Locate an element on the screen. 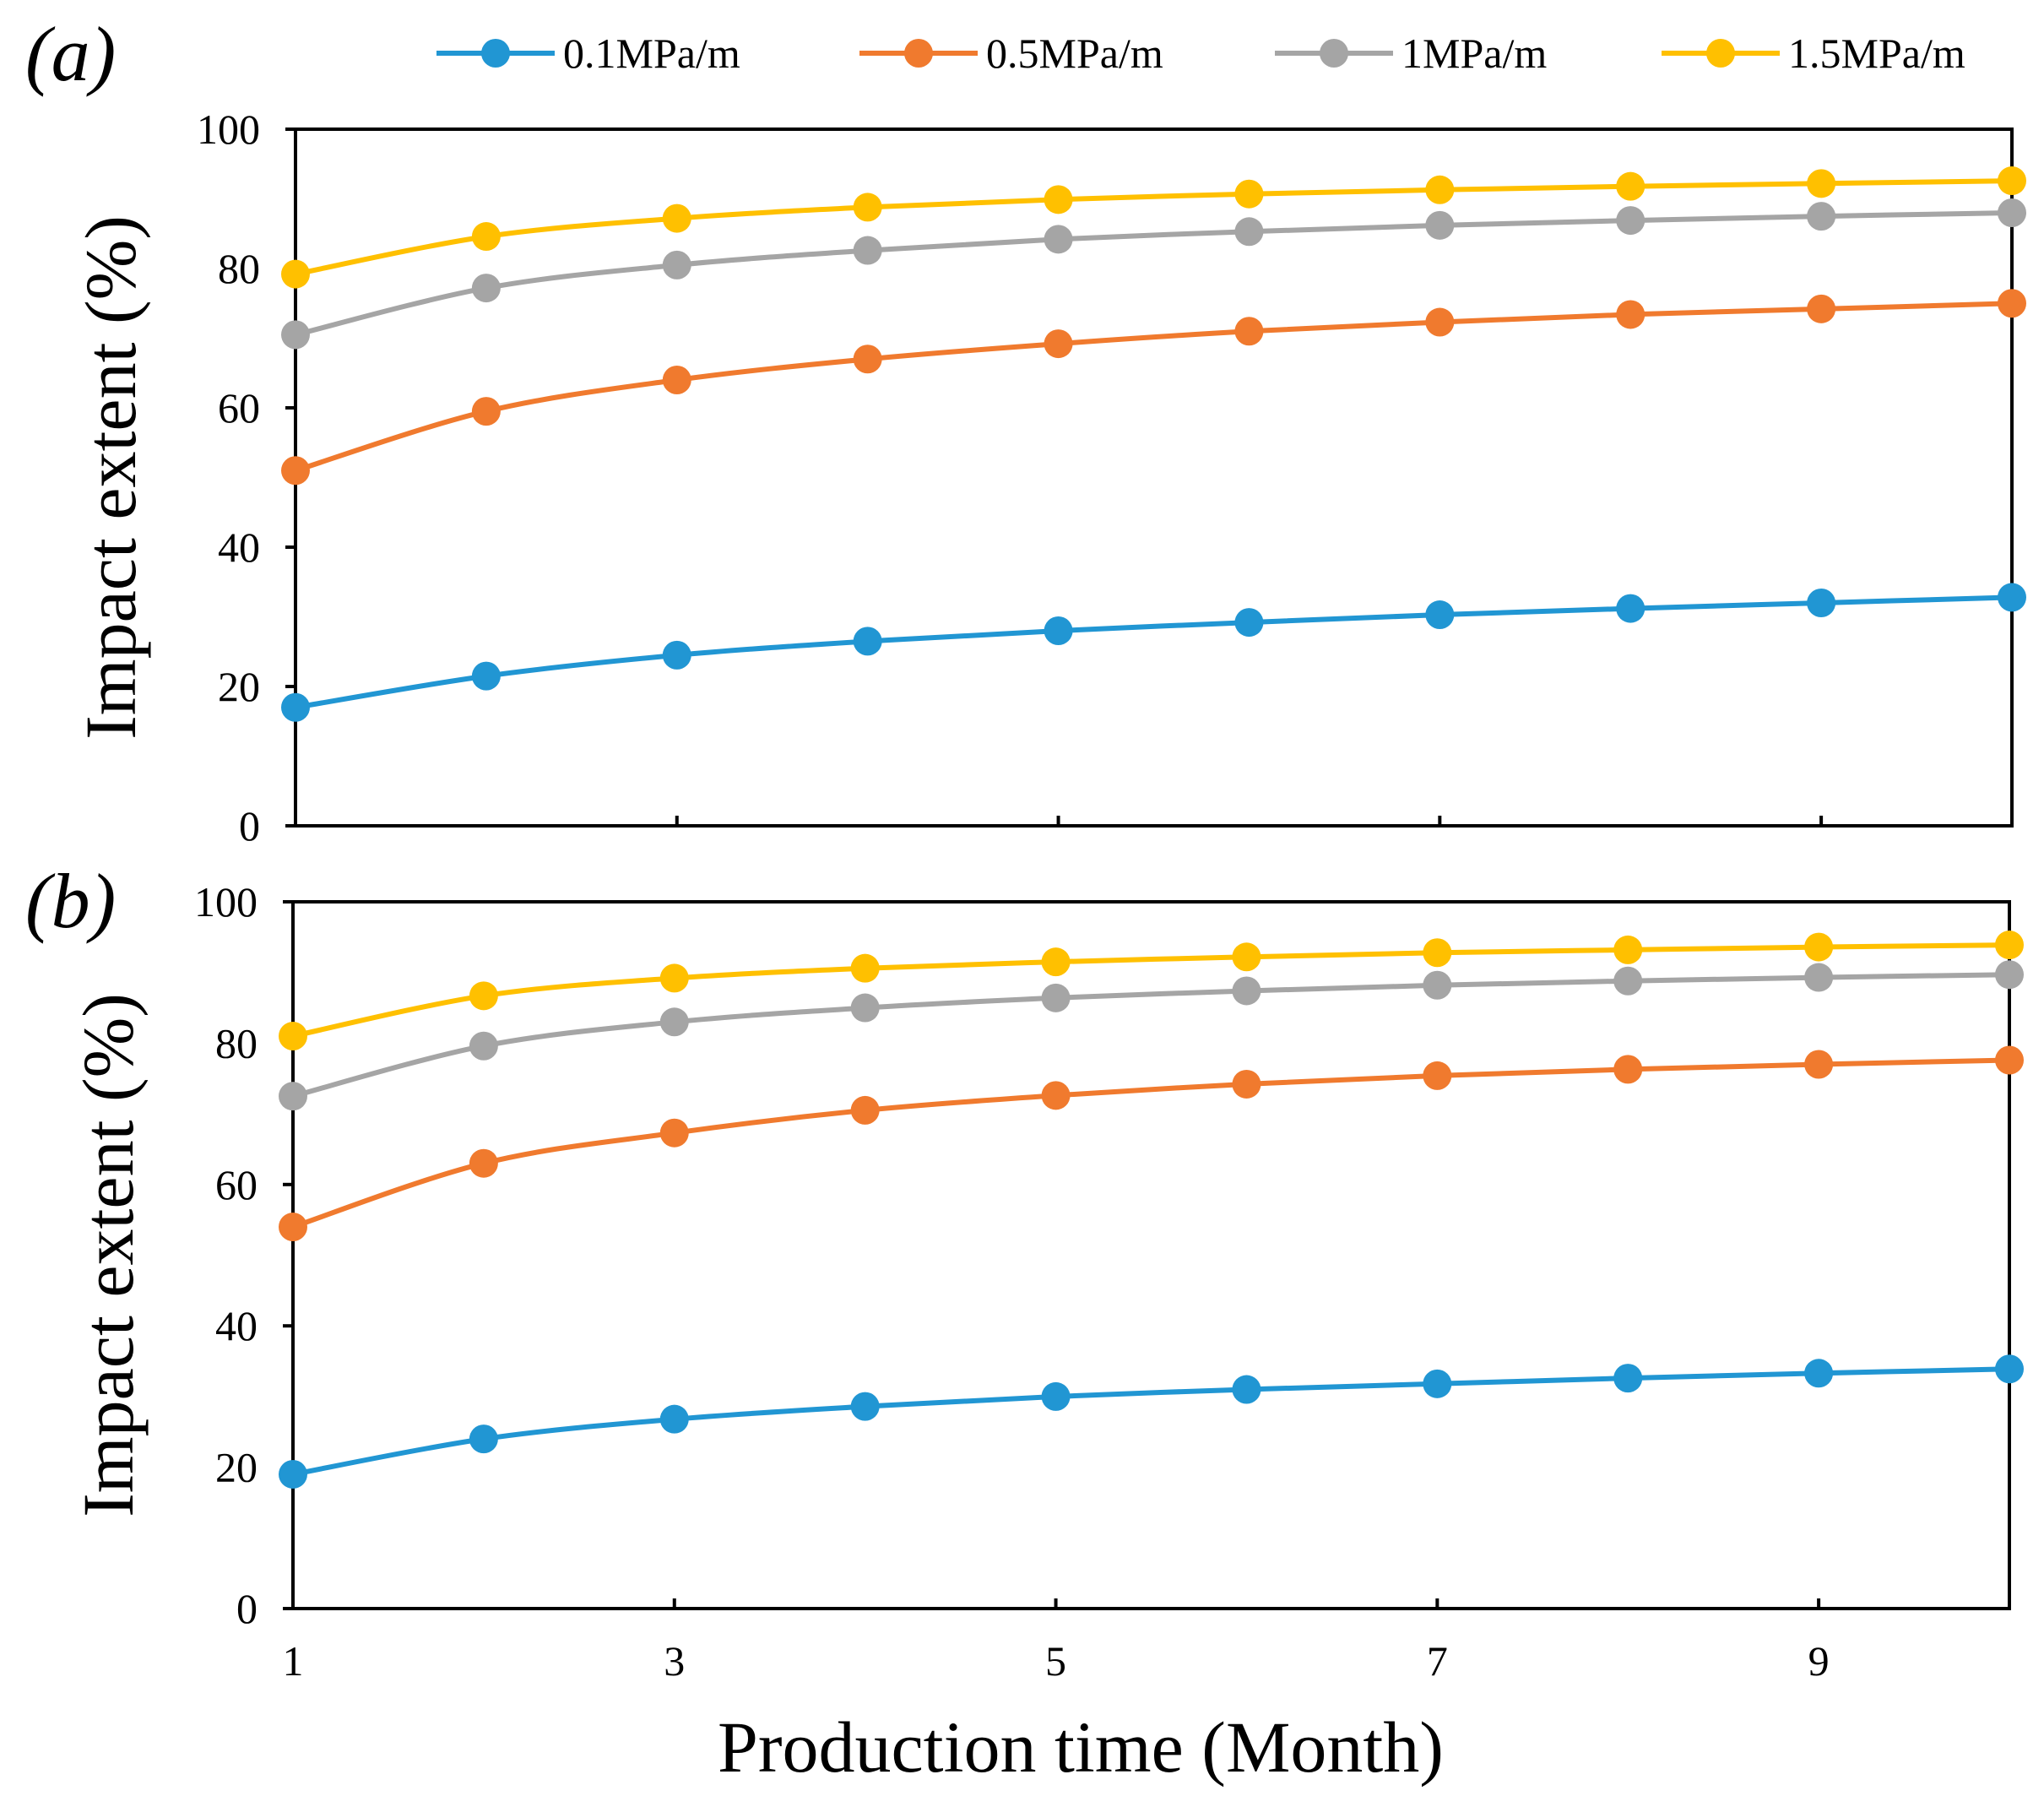 The height and width of the screenshot is (1807, 2044). legend-label: 1MPa/m is located at coordinates (1475, 53).